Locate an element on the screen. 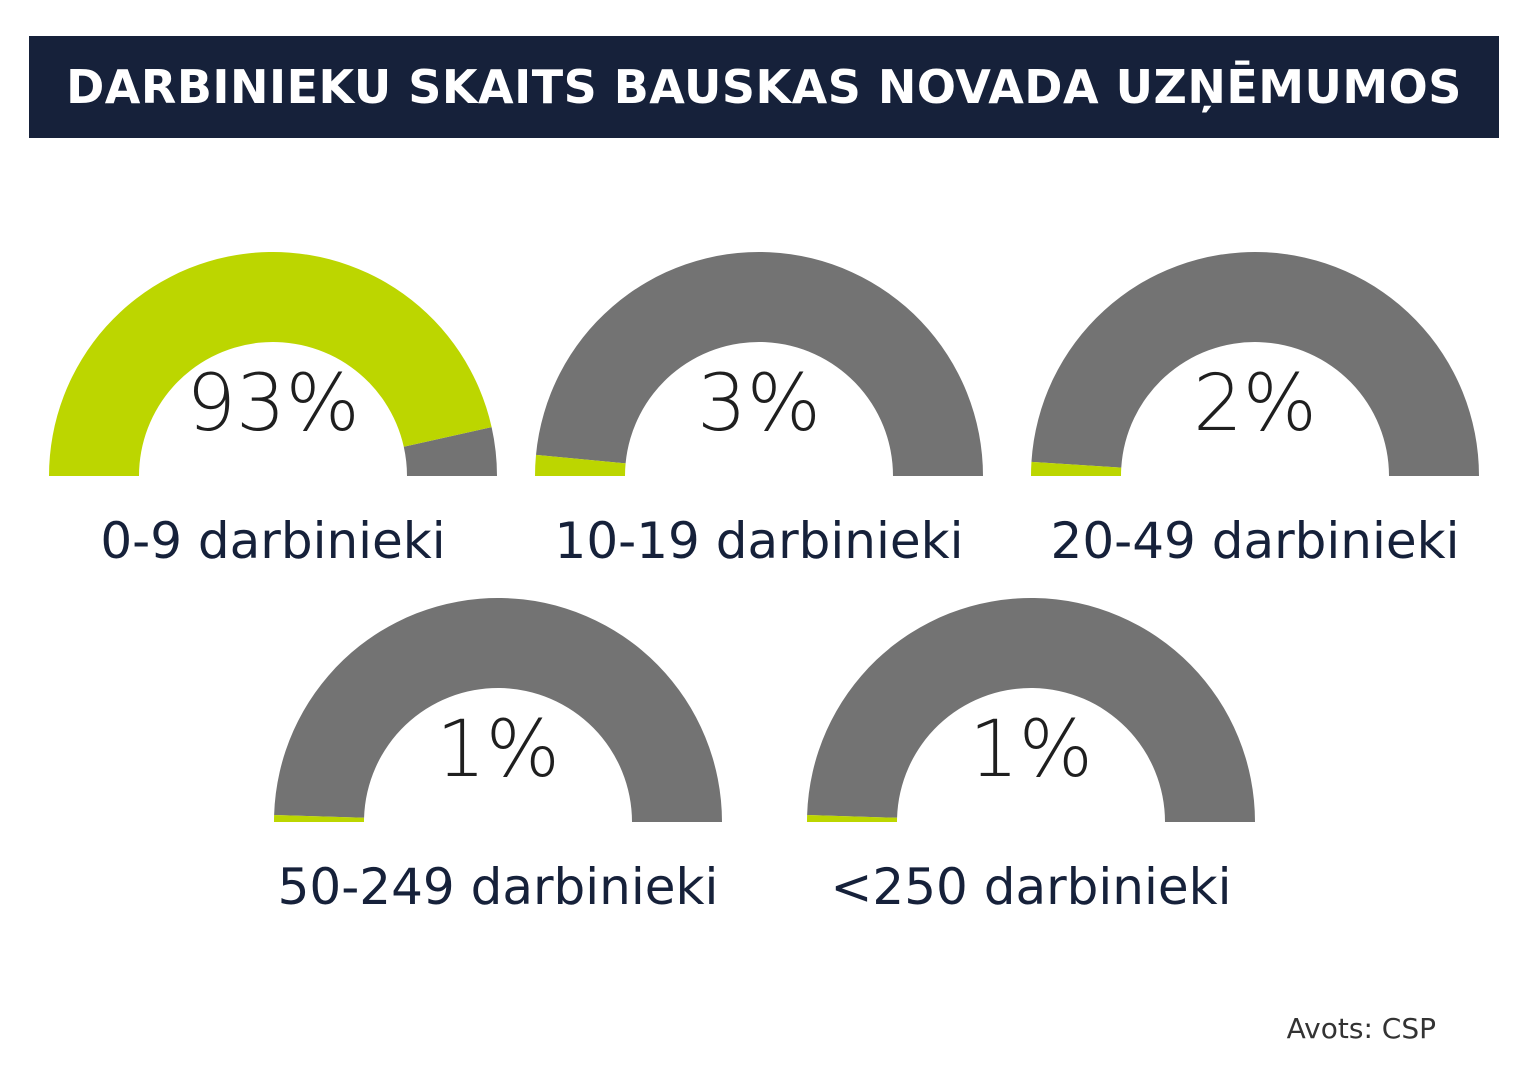 This screenshot has width=1528, height=1080. gauge-2: 3% 10-19 darbinieki is located at coordinates (759, 411).